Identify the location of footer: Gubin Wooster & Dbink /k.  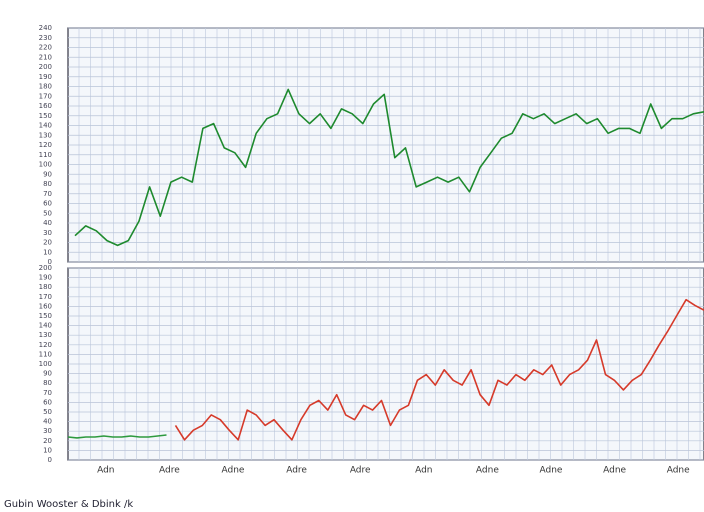
(68, 504).